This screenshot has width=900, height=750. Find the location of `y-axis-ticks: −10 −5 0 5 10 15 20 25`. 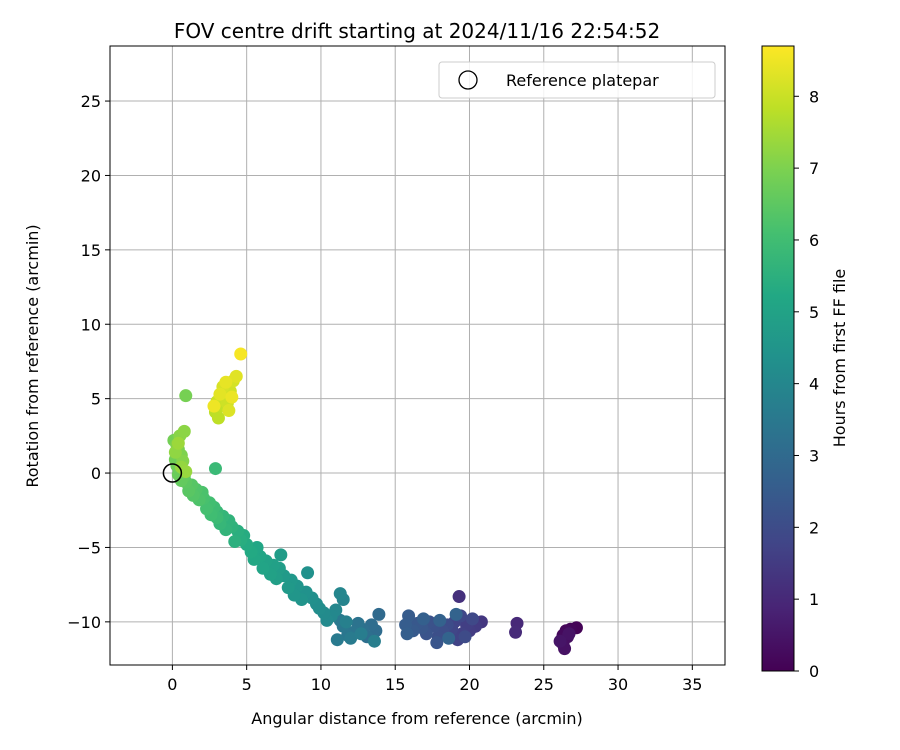

y-axis-ticks: −10 −5 0 5 10 15 20 25 is located at coordinates (88, 362).